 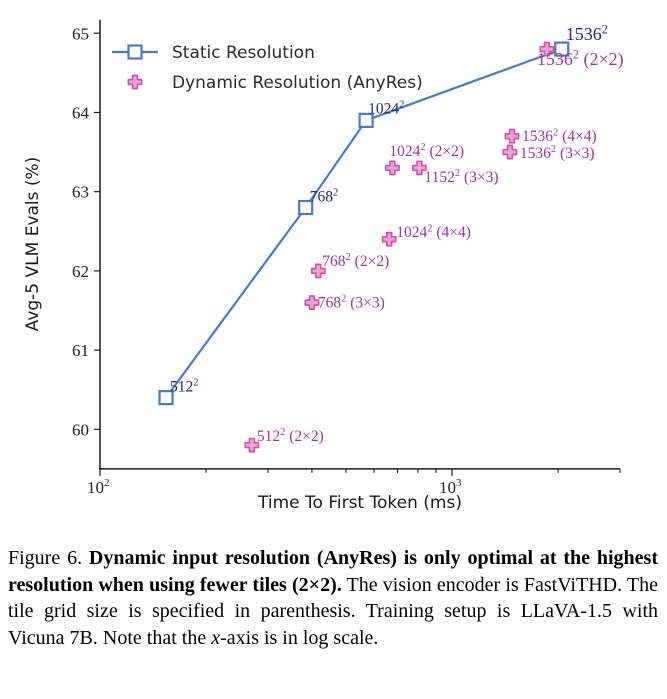 What do you see at coordinates (318, 271) in the screenshot?
I see `point-dynamic-768-2×2` at bounding box center [318, 271].